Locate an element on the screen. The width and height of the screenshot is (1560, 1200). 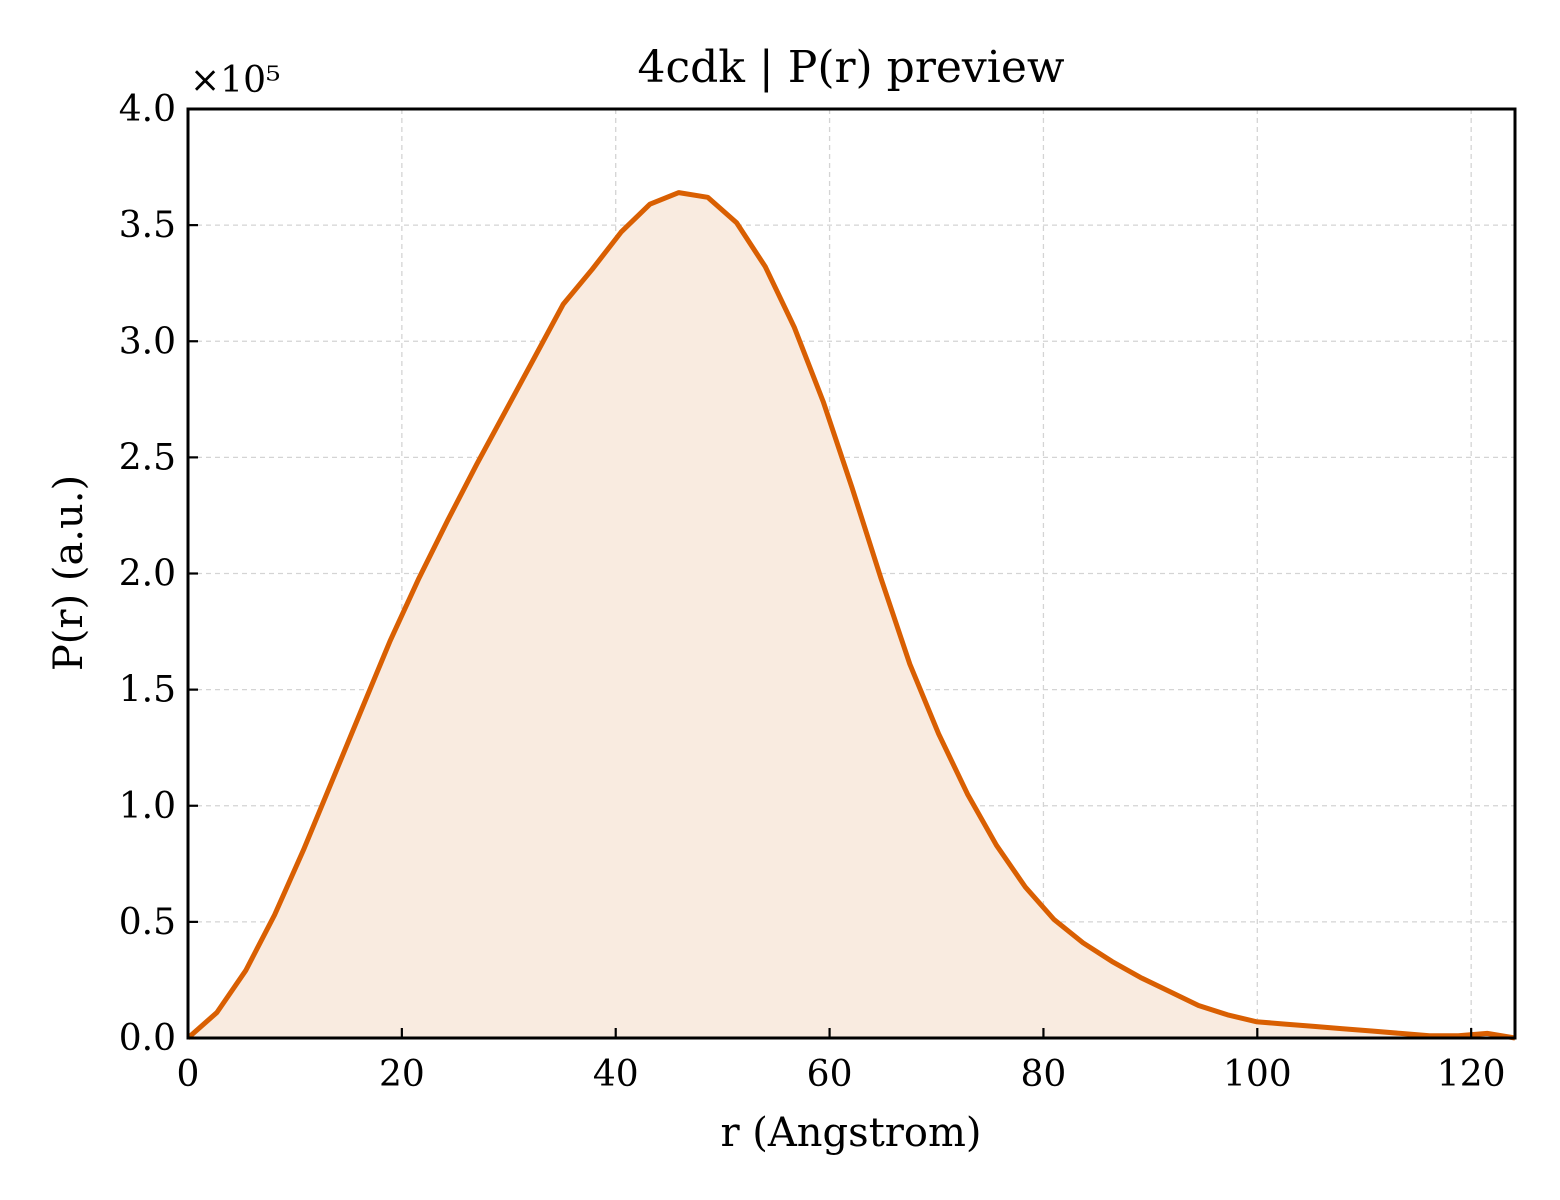
x-axis-label: r (Angstrom) is located at coordinates (850, 1133).